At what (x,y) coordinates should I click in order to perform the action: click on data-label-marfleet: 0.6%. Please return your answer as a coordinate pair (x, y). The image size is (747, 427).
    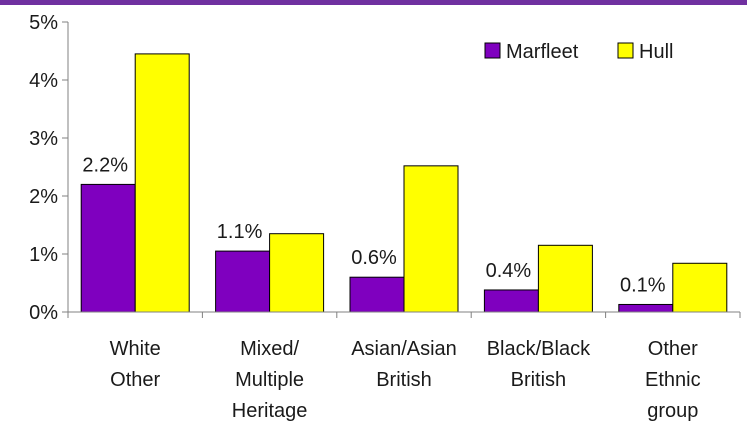
    Looking at the image, I should click on (374, 258).